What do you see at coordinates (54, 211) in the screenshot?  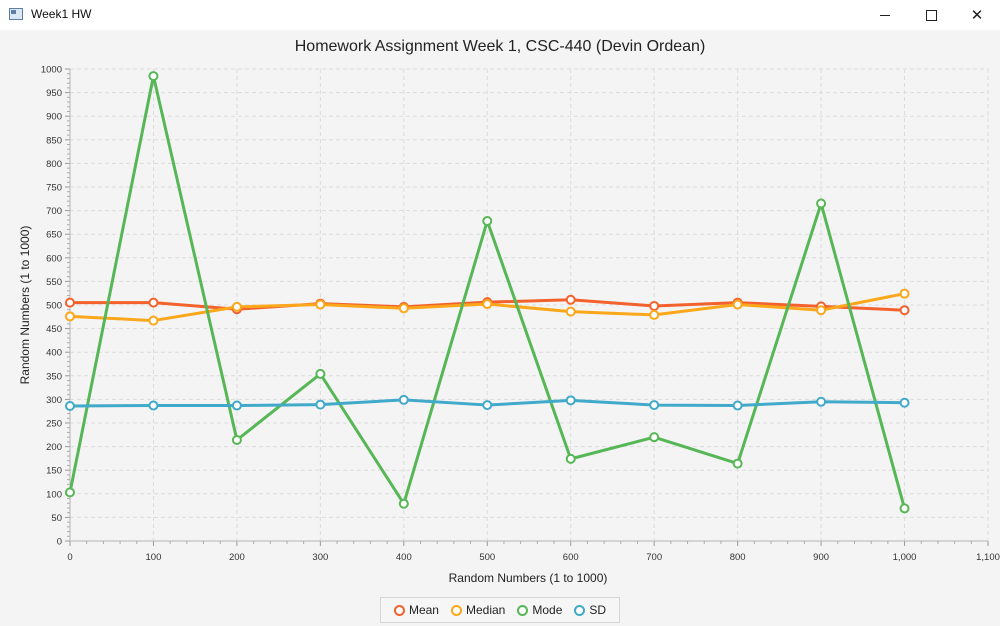 I see `y-tick-label: 700` at bounding box center [54, 211].